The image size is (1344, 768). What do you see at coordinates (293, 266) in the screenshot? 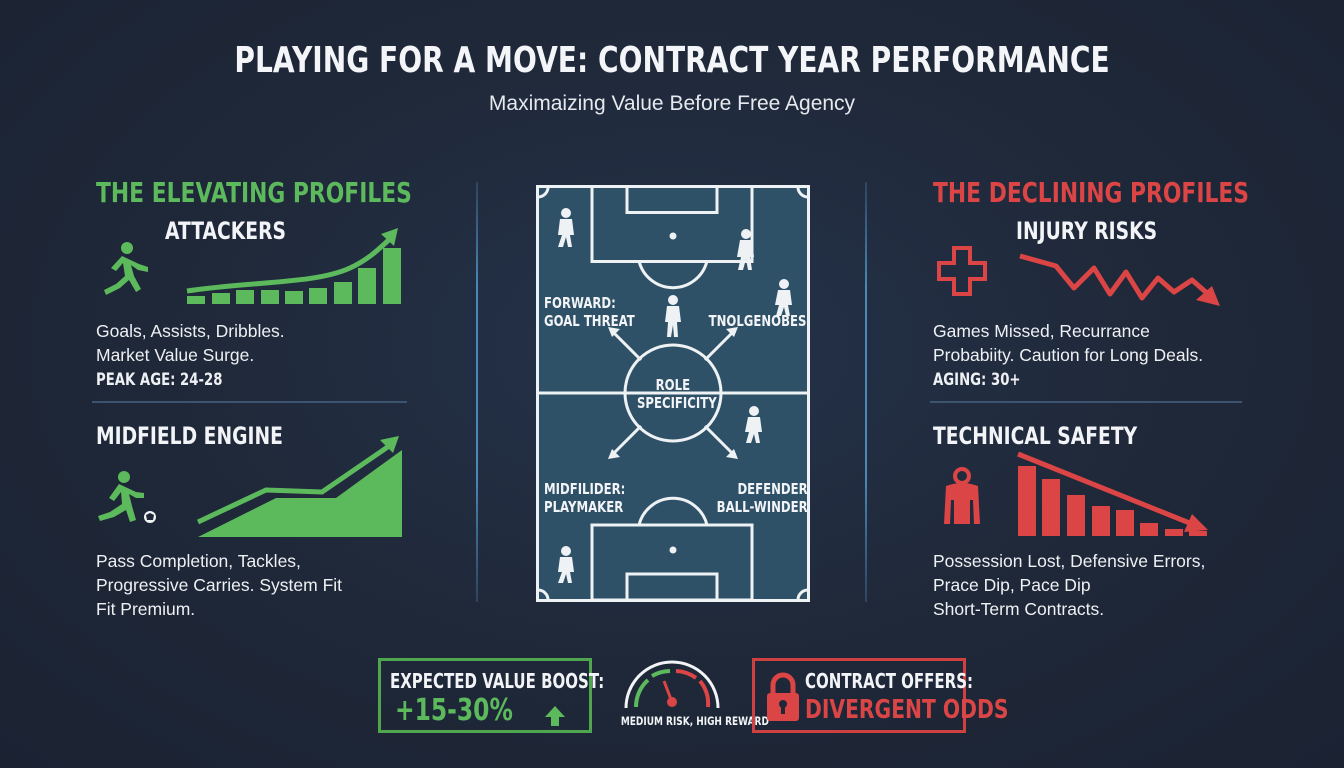
I see `rising-bar-chart` at bounding box center [293, 266].